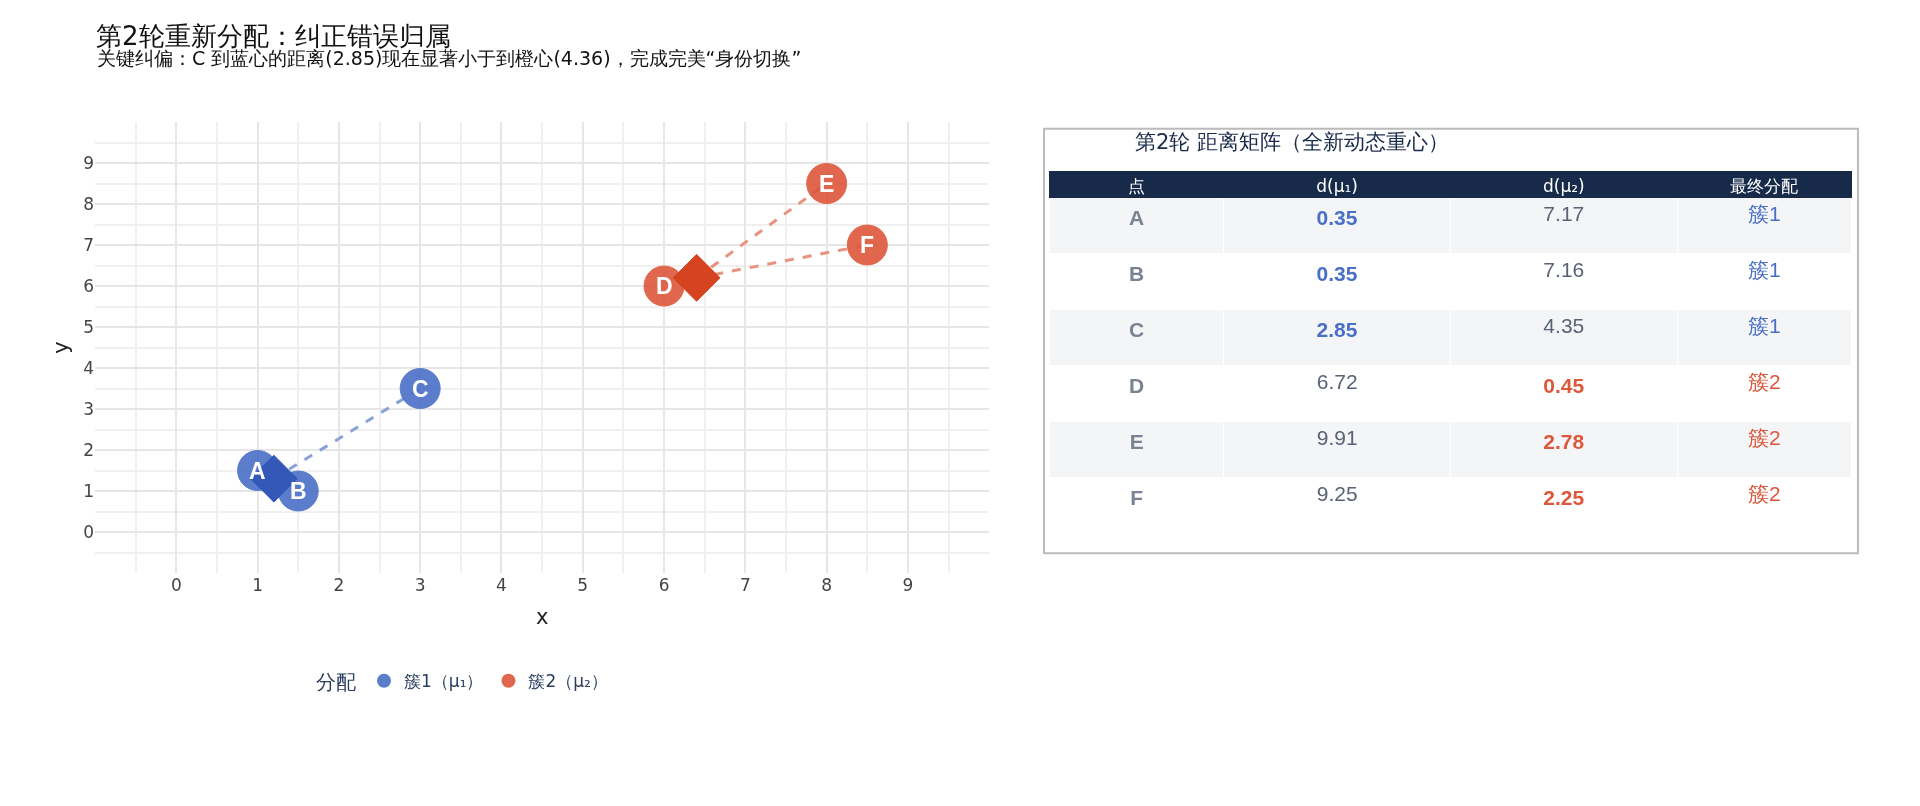  I want to click on text: 9.91, so click(1337, 438).